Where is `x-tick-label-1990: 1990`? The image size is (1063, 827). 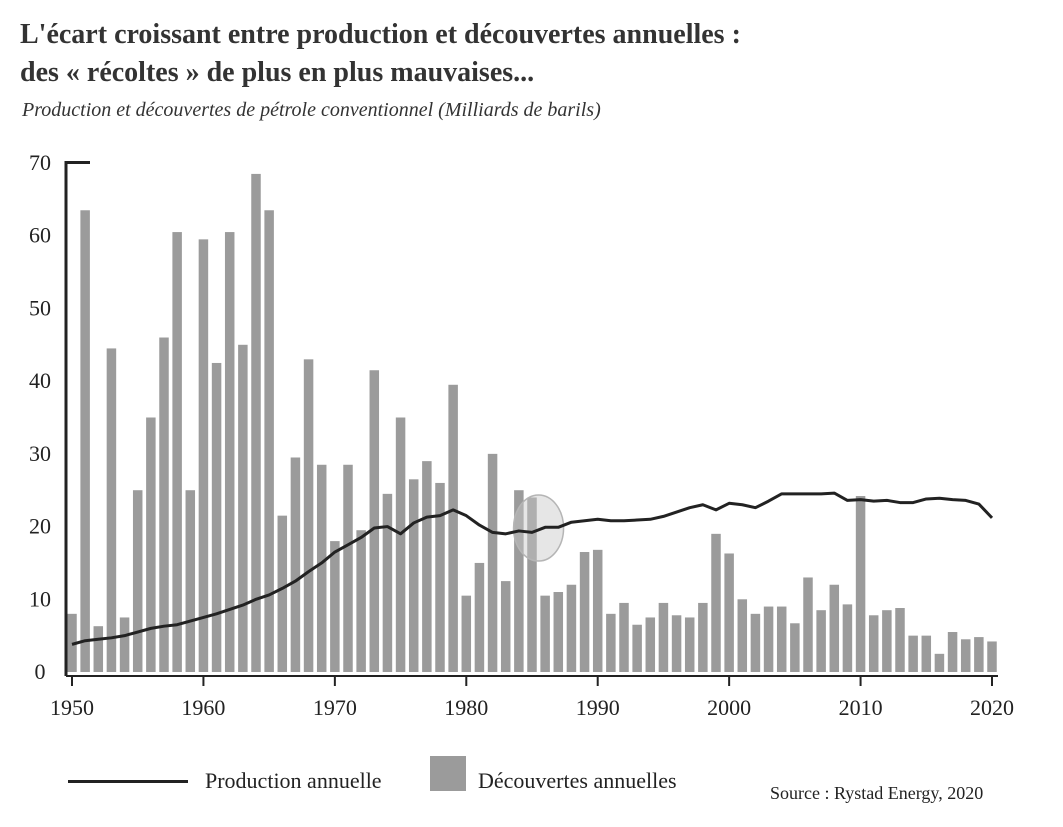
x-tick-label-1990: 1990 is located at coordinates (598, 707).